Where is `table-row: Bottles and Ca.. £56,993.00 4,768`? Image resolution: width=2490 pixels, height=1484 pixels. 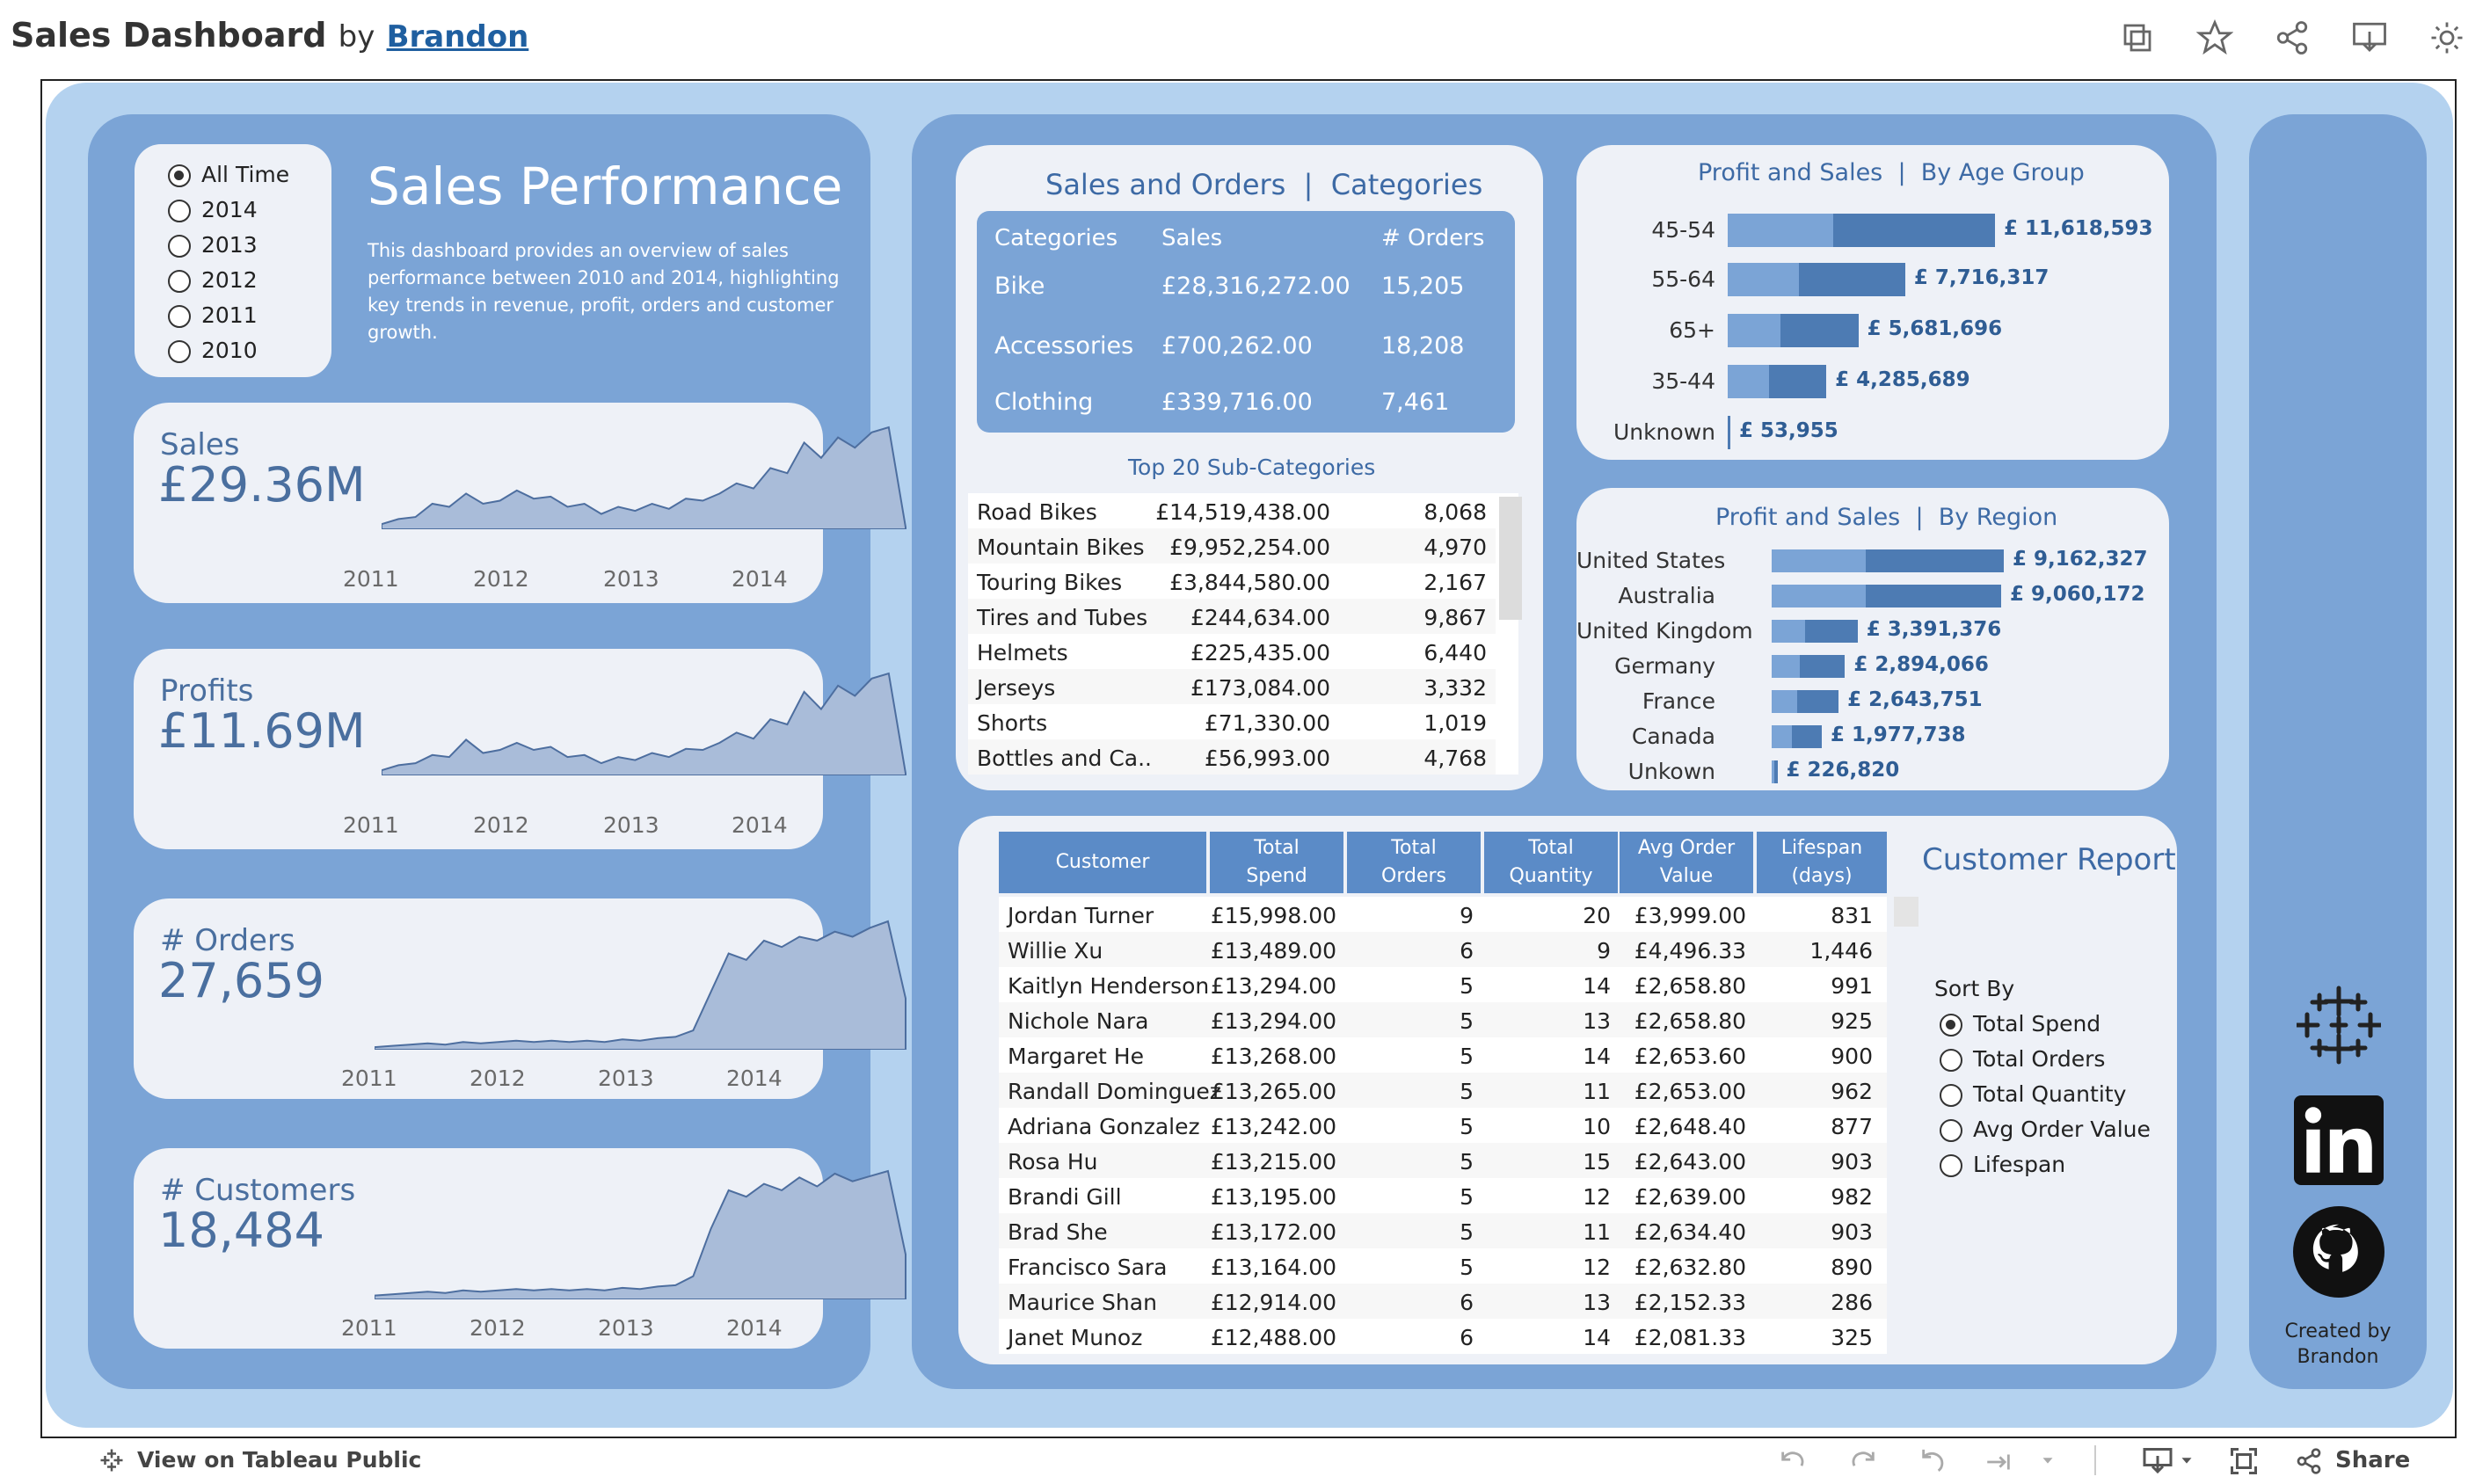 table-row: Bottles and Ca.. £56,993.00 4,768 is located at coordinates (1232, 757).